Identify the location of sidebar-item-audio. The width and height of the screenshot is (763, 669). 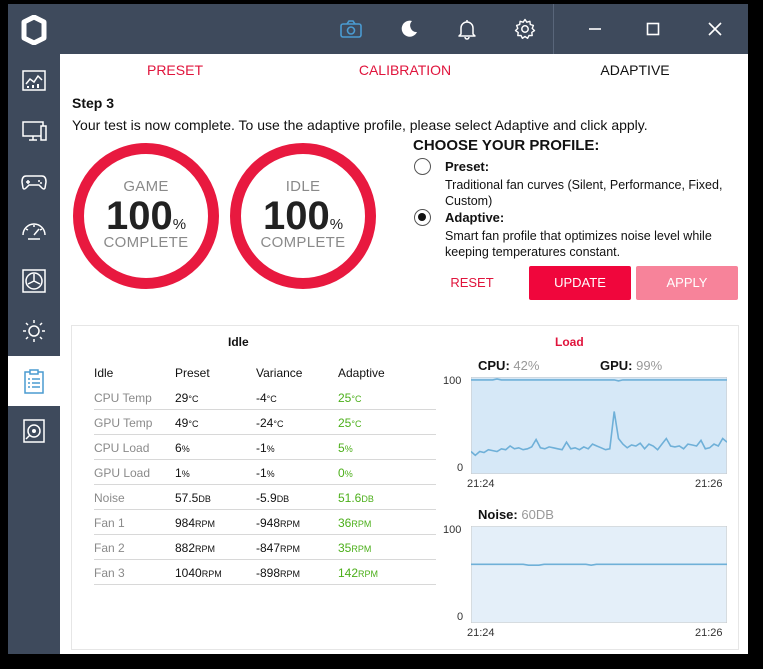
(34, 431).